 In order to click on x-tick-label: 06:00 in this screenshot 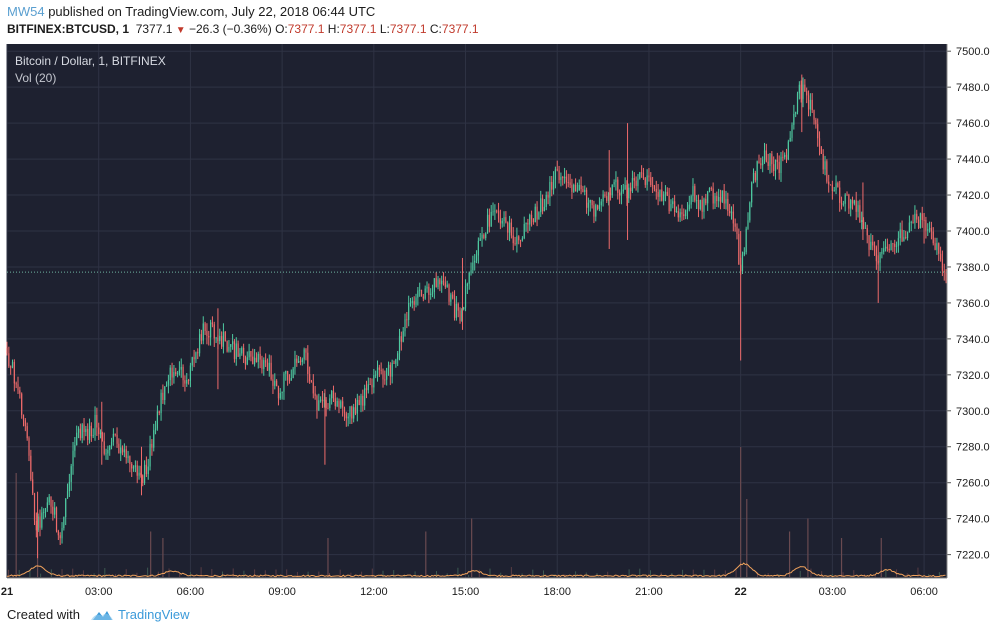, I will do `click(924, 592)`.